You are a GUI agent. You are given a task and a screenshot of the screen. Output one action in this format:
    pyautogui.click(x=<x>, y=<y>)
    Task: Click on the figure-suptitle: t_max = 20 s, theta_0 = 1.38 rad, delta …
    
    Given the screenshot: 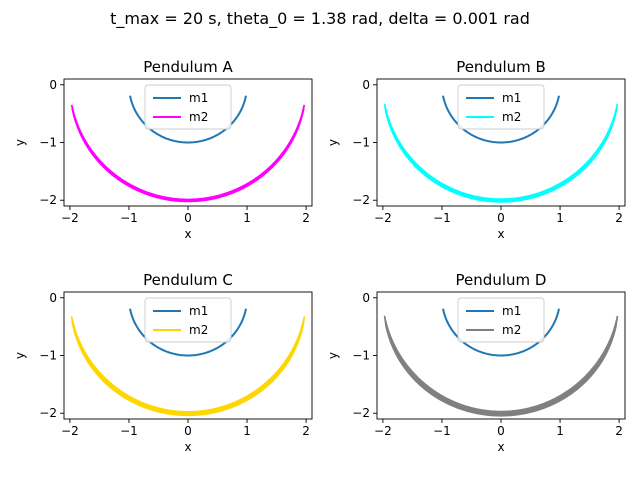 What is the action you would take?
    pyautogui.click(x=320, y=19)
    